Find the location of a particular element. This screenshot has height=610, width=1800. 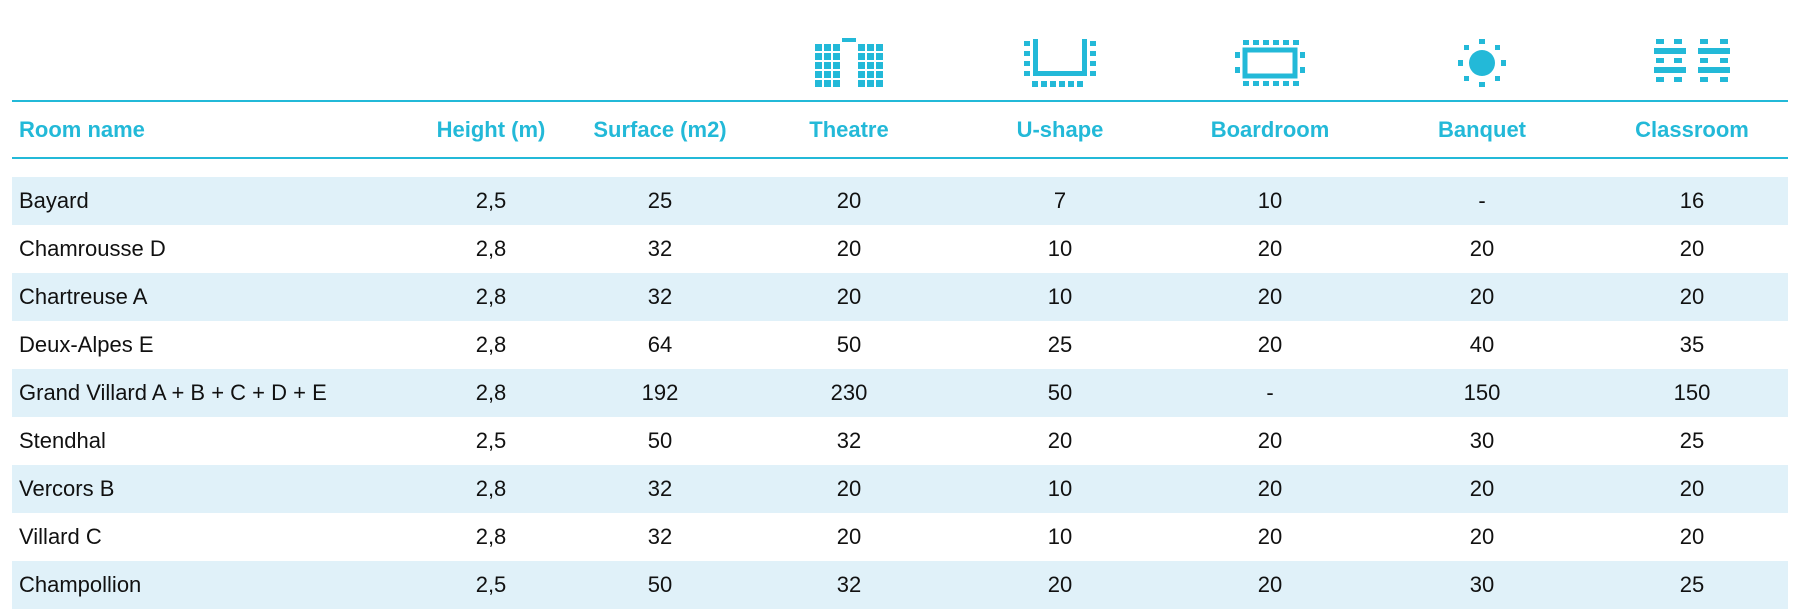

cell-surface: 64 is located at coordinates (660, 344).